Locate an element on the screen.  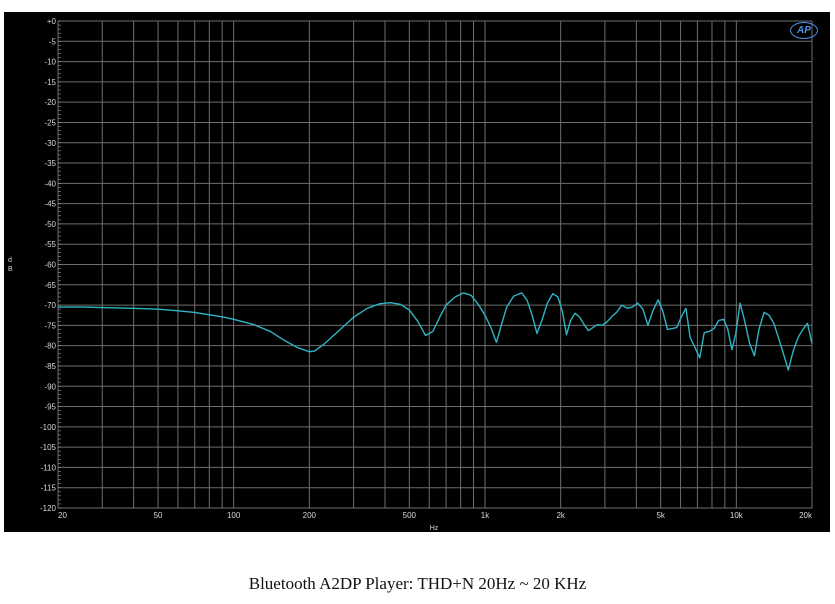
y-tick-label: +0 is located at coordinates (52, 21).